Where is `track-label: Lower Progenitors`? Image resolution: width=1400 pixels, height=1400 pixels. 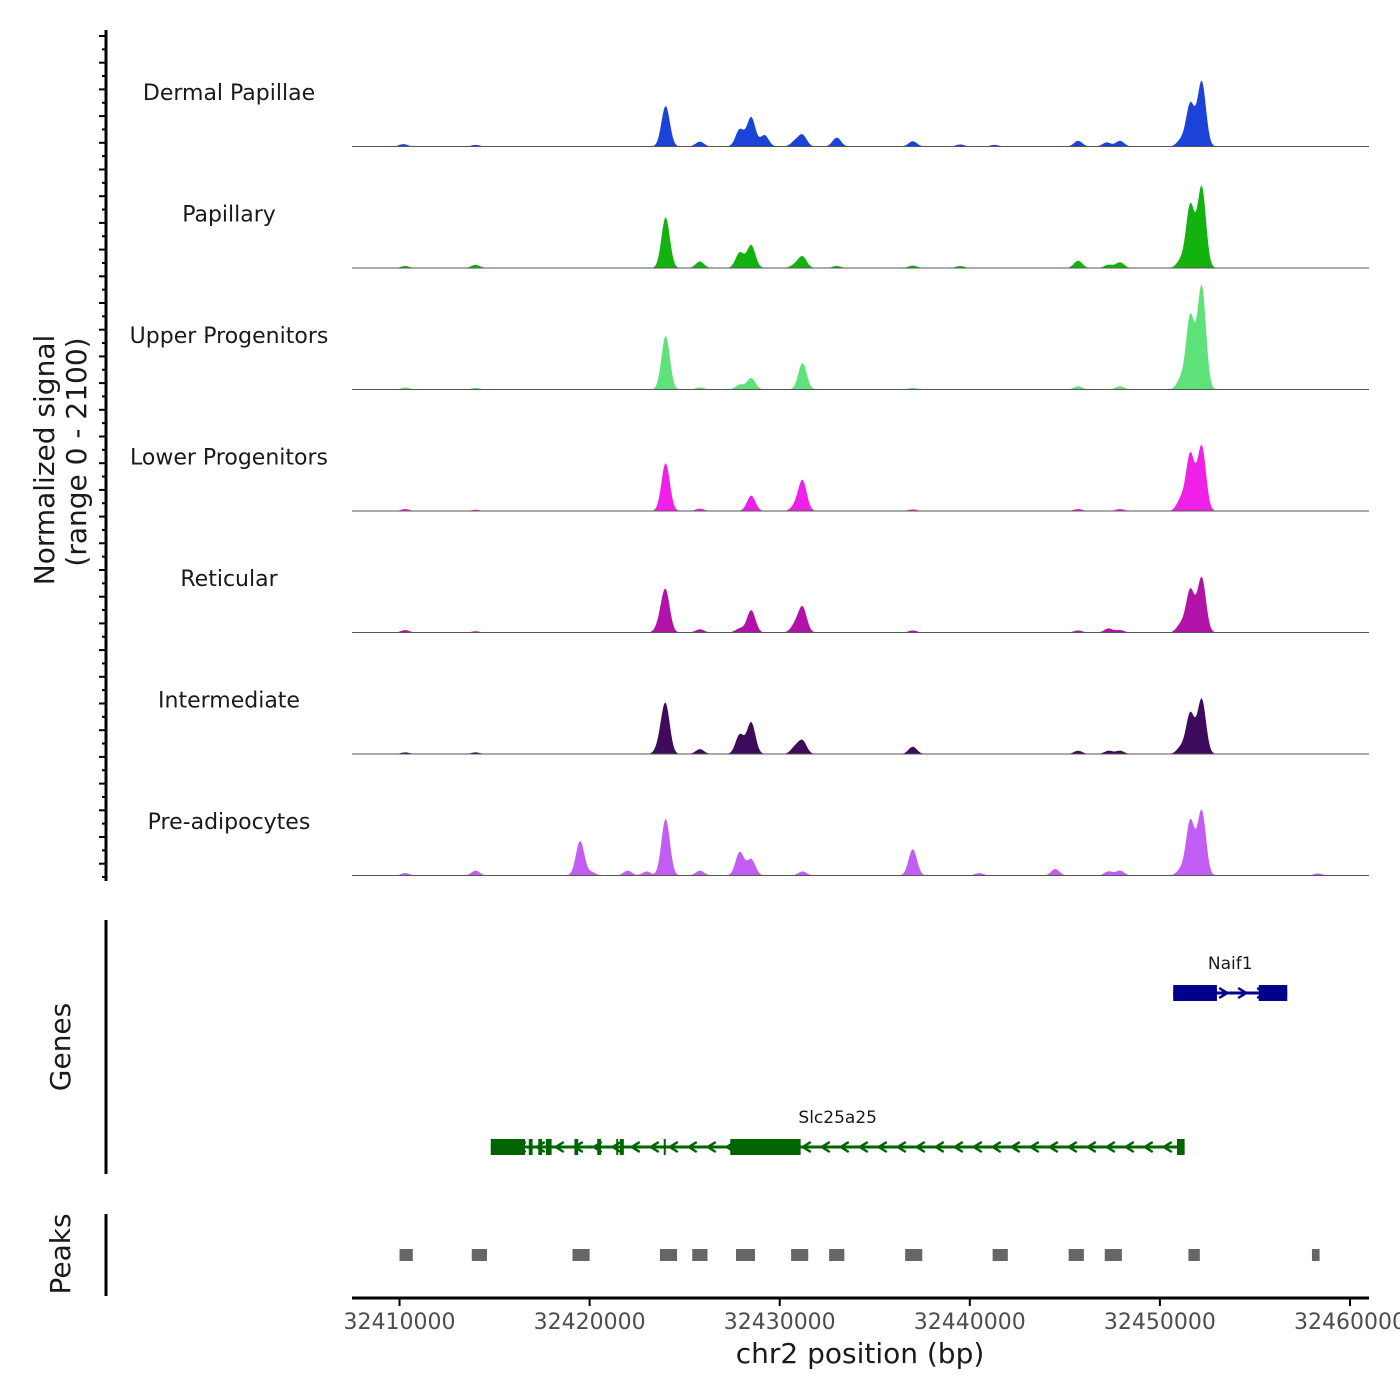
track-label: Lower Progenitors is located at coordinates (229, 458).